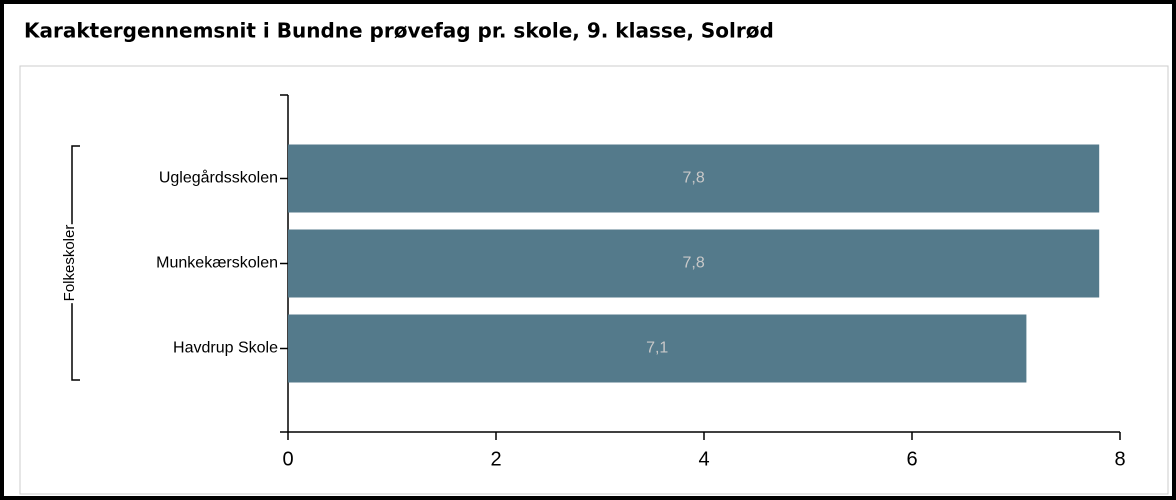  Describe the element at coordinates (217, 263) in the screenshot. I see `y-tick-label: Munkekærskolen` at that location.